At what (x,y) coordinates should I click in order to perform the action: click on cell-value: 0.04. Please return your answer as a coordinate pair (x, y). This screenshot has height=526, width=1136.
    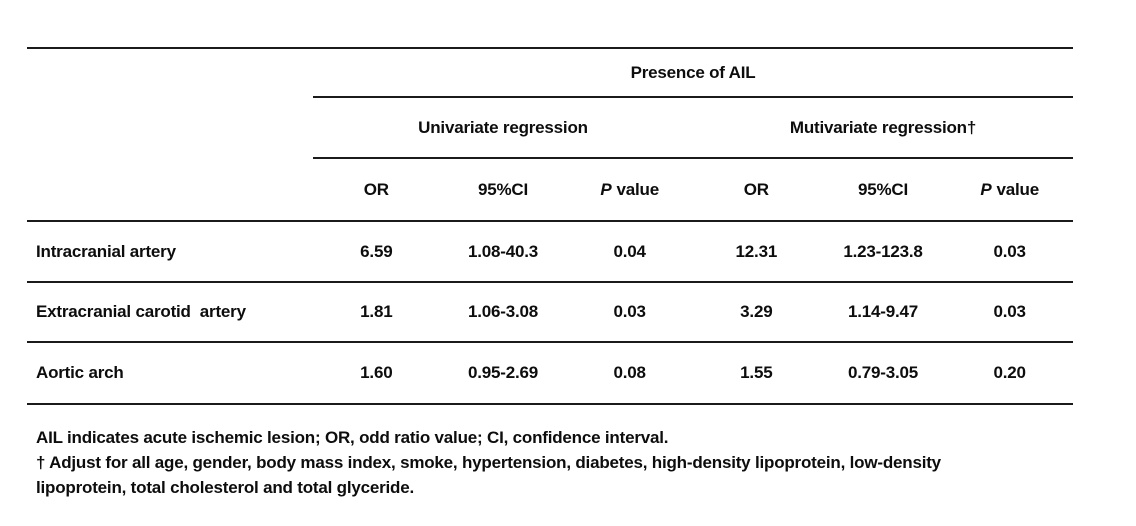
    Looking at the image, I should click on (629, 251).